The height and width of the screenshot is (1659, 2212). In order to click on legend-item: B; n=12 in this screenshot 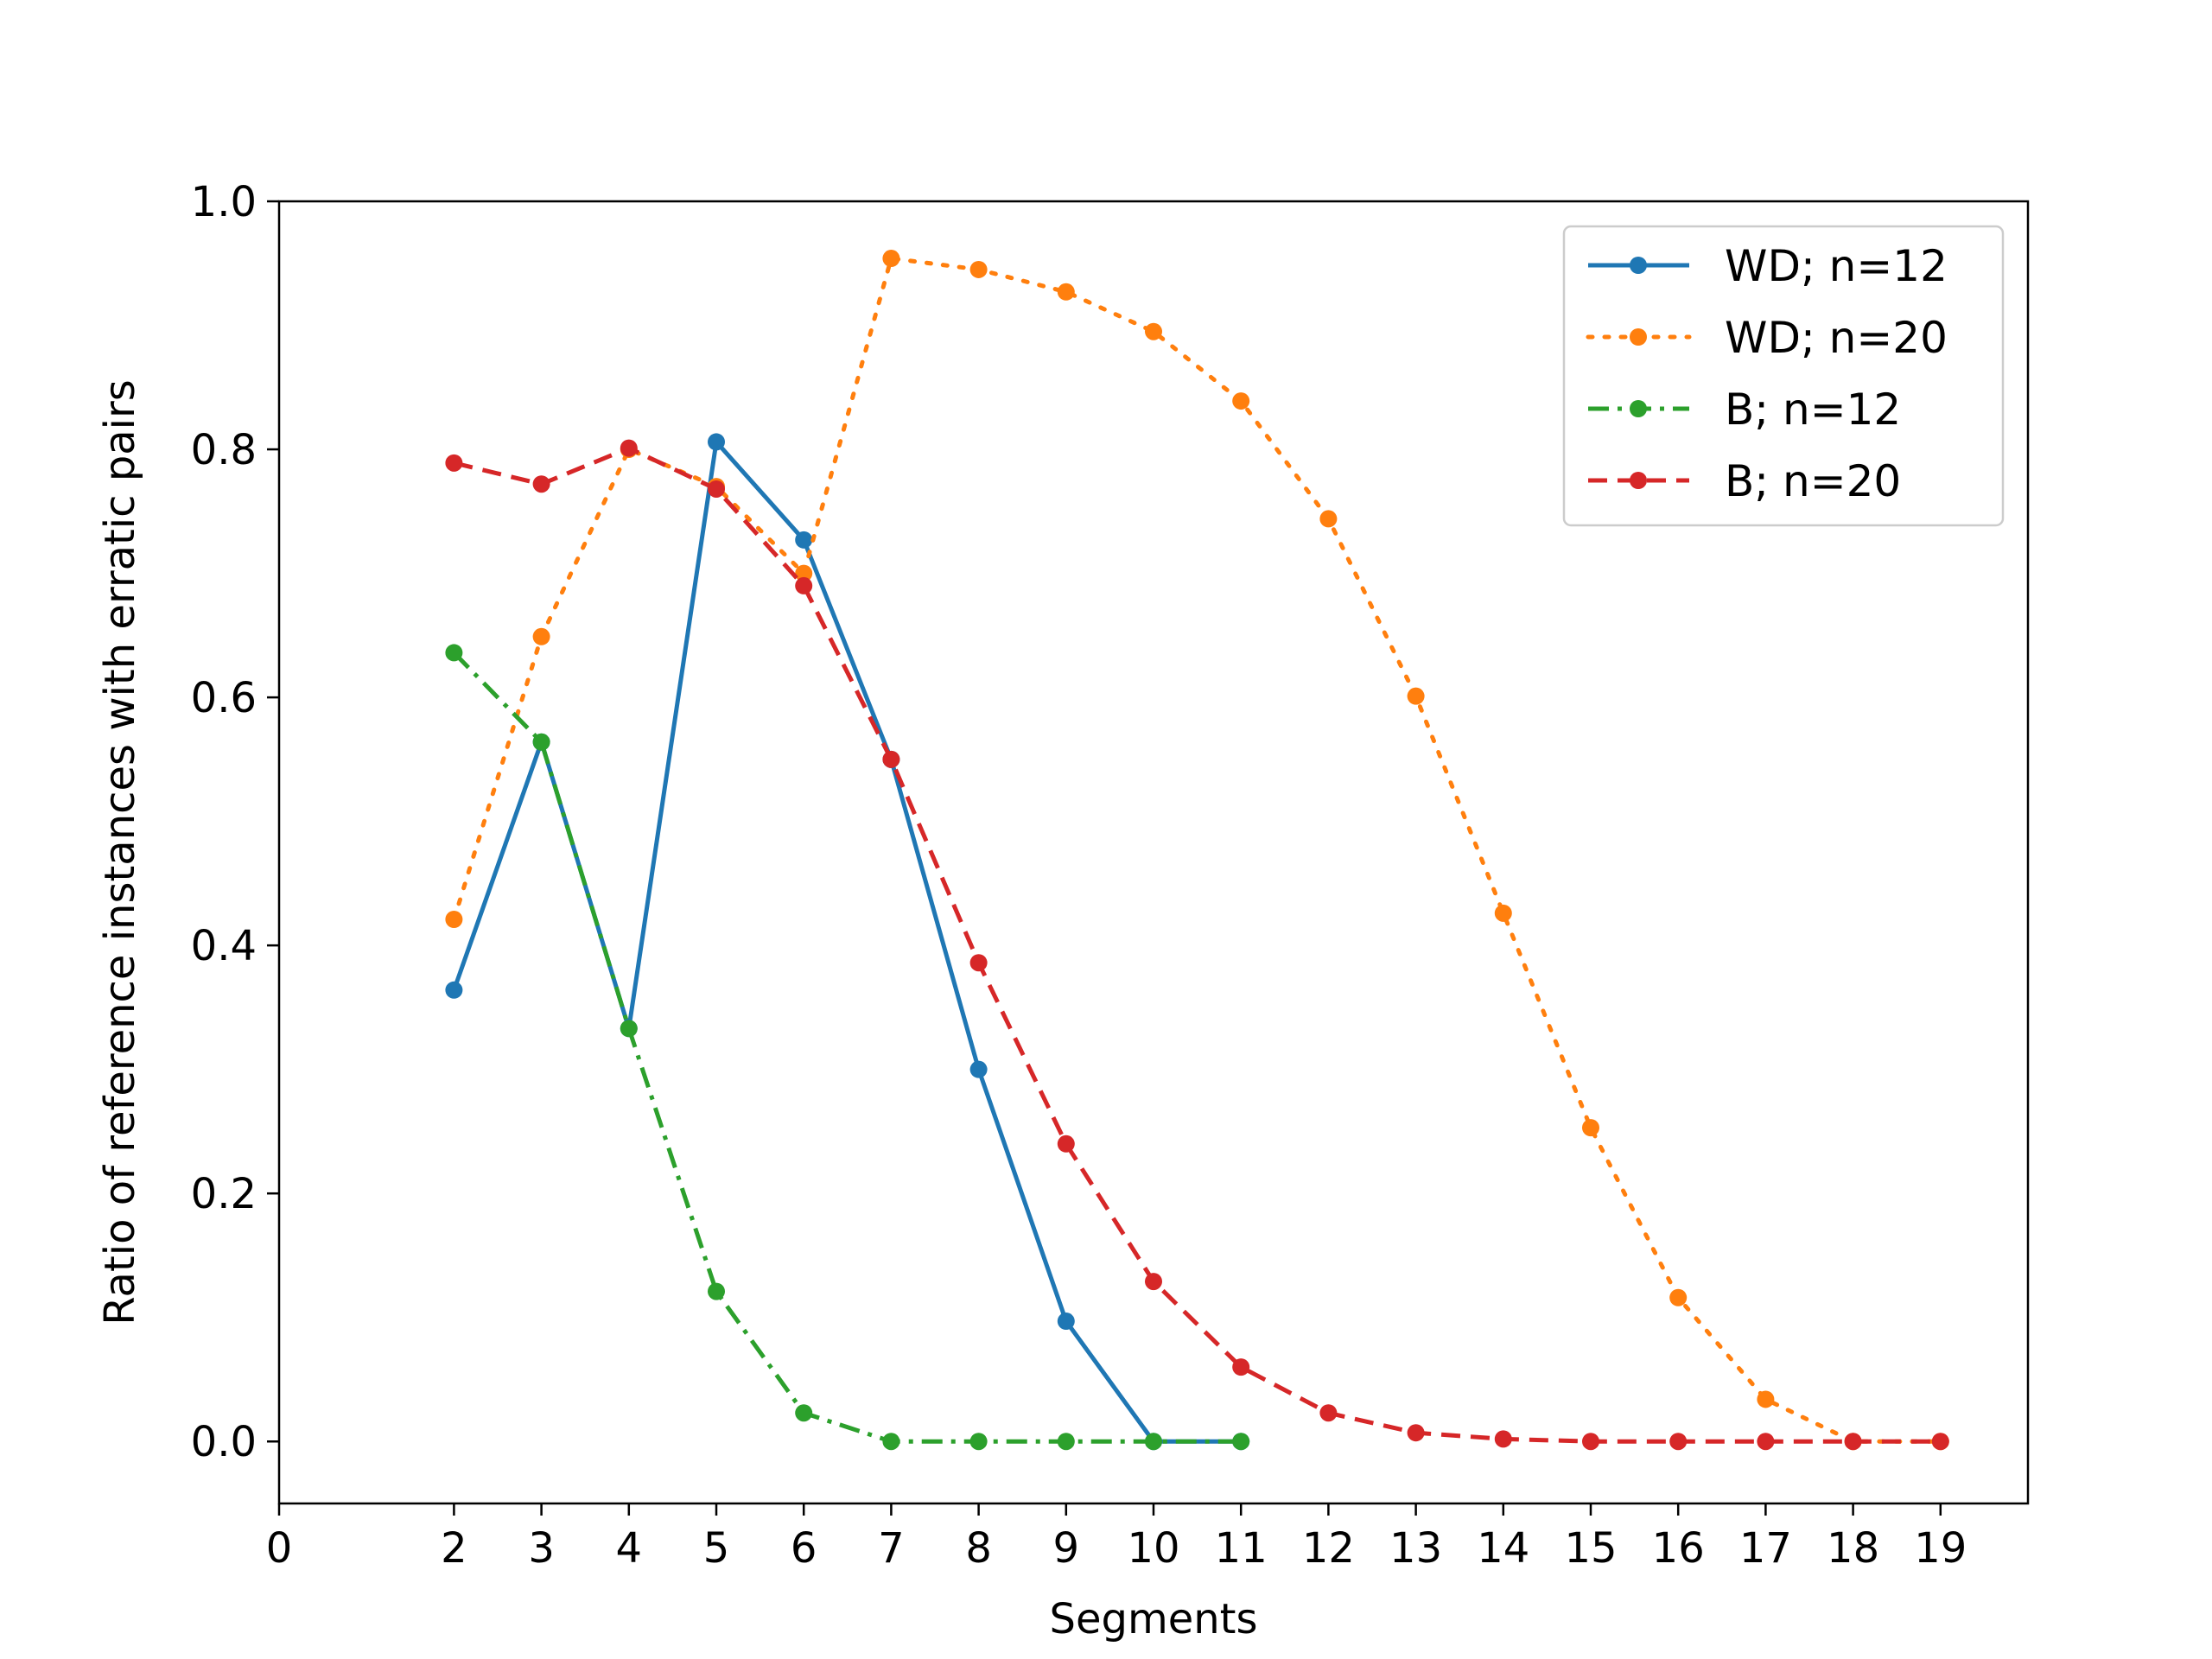, I will do `click(1744, 410)`.